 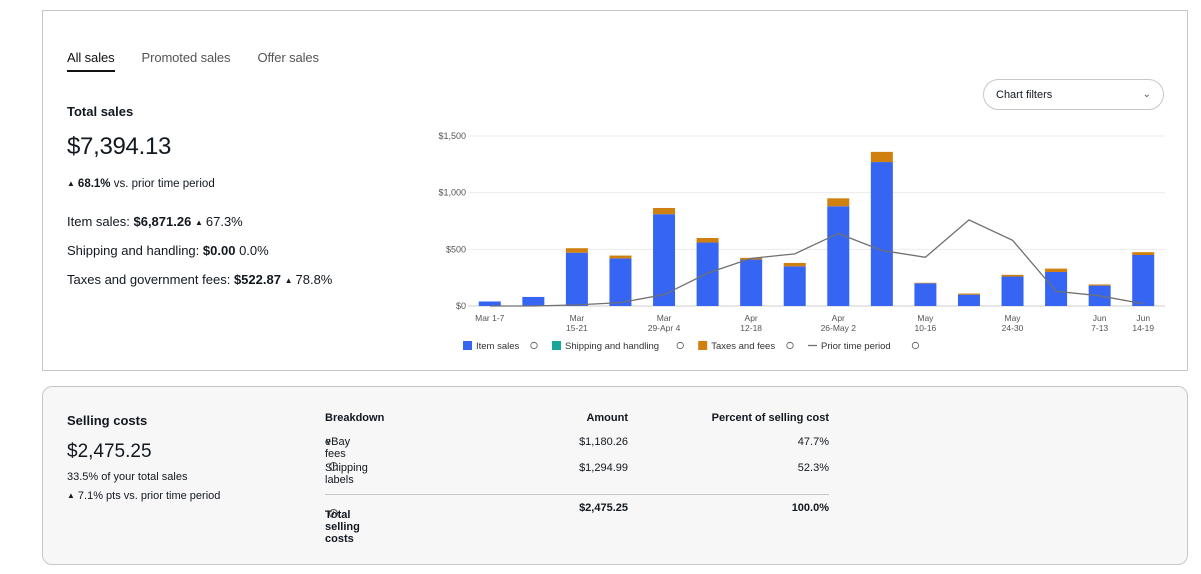 I want to click on percent-header: Percent of selling cost, so click(x=770, y=418).